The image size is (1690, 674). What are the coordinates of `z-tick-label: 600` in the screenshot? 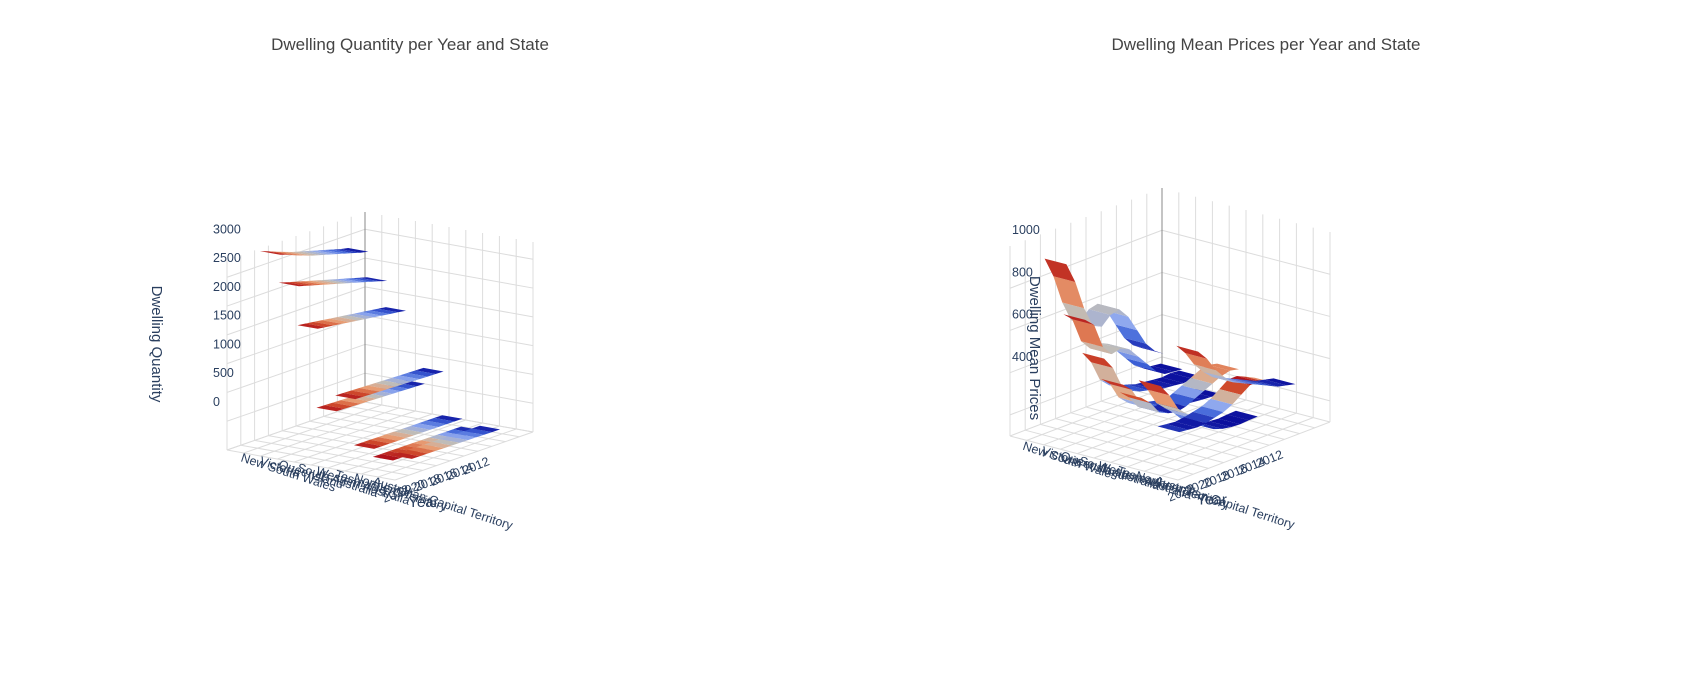 It's located at (1022, 315).